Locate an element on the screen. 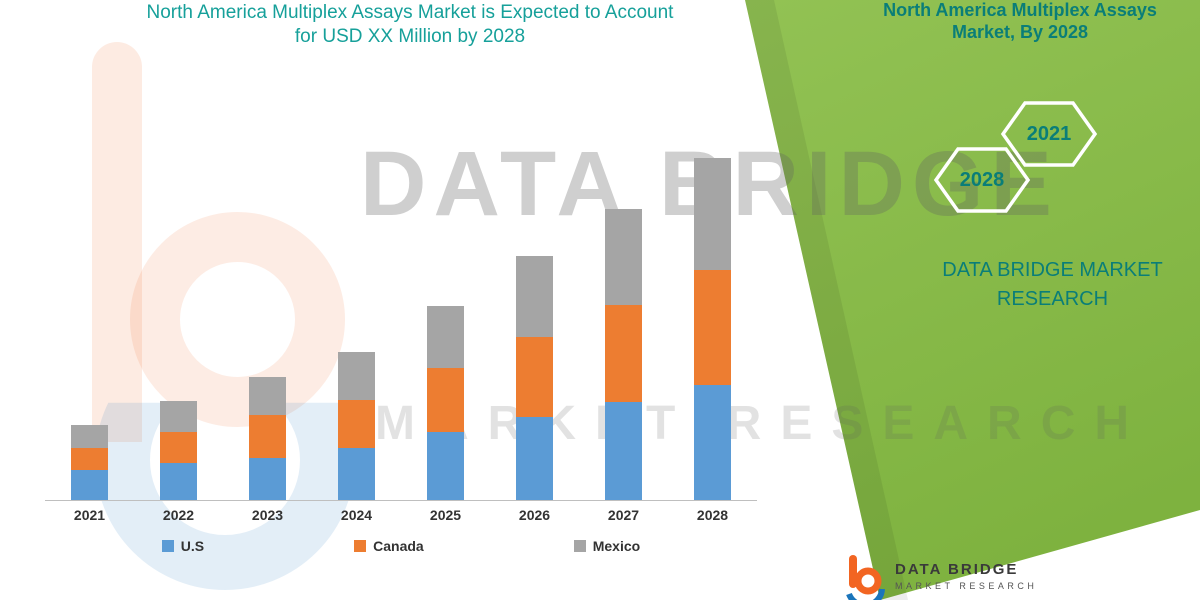 This screenshot has width=1200, height=600. x-label-2026: 2026 is located at coordinates (534, 515).